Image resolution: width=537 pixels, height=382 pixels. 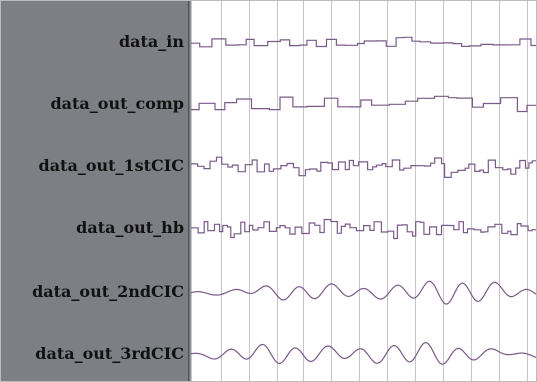 I want to click on signal-name-data-out-3rdcic: data_out_3rdCIC, so click(x=109, y=353).